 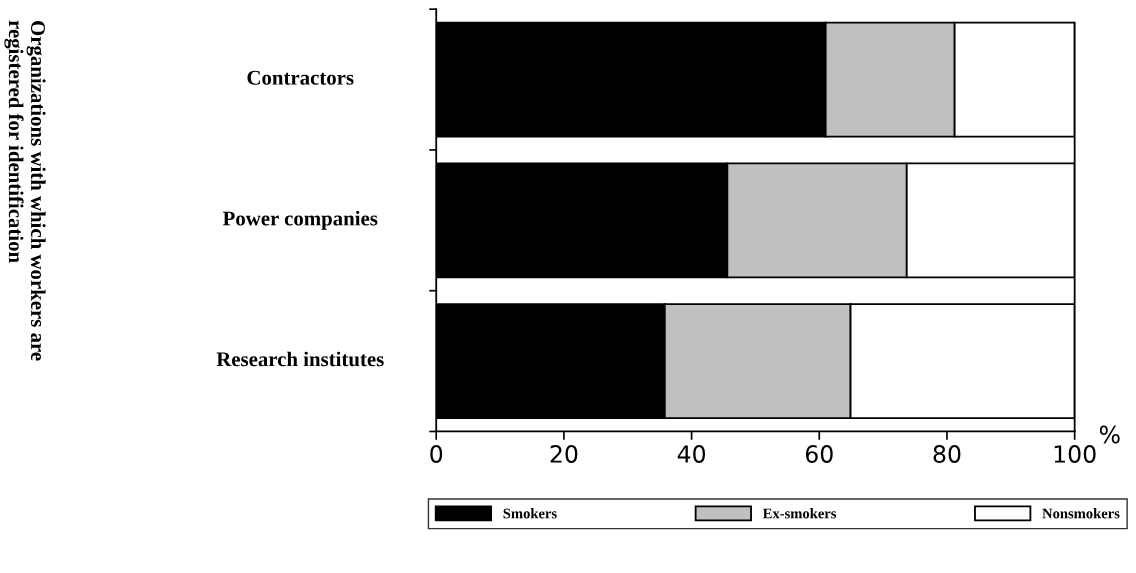 I want to click on x-tick-label: 100, so click(x=1075, y=454).